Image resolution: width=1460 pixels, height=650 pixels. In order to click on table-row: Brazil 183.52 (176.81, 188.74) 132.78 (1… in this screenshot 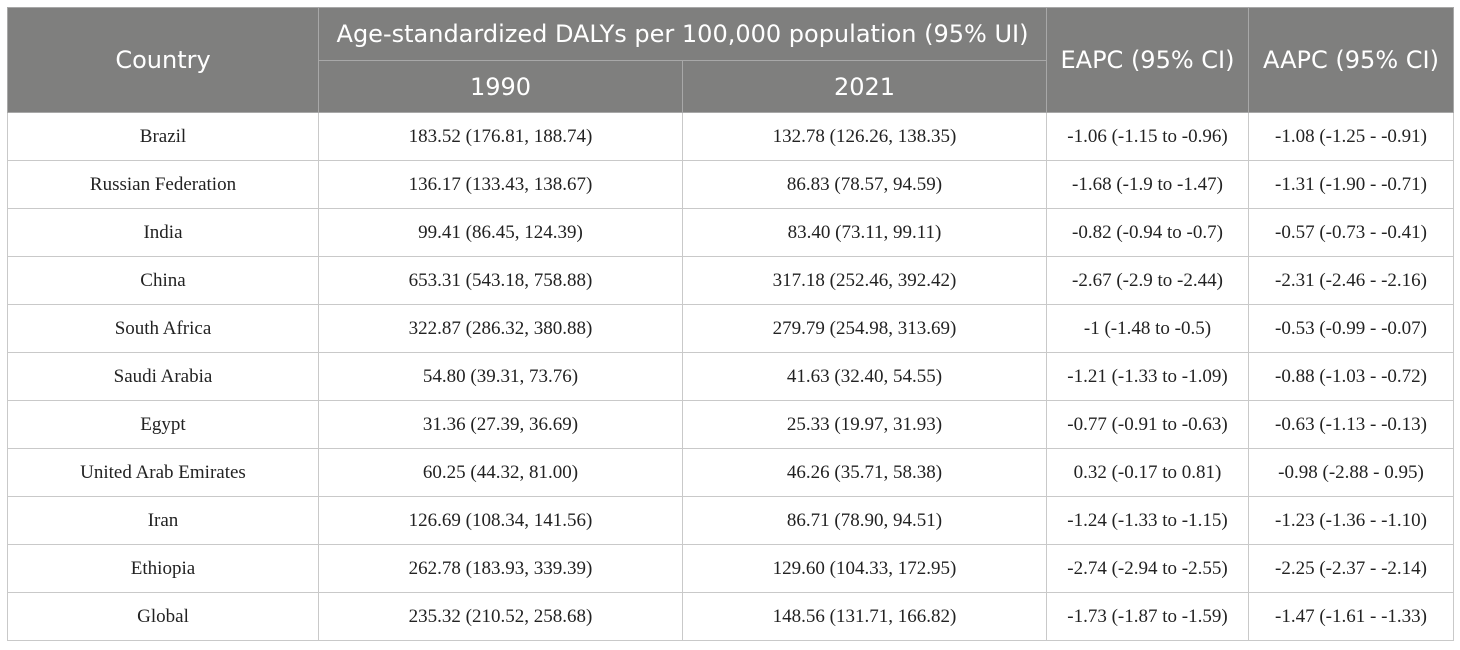, I will do `click(730, 136)`.